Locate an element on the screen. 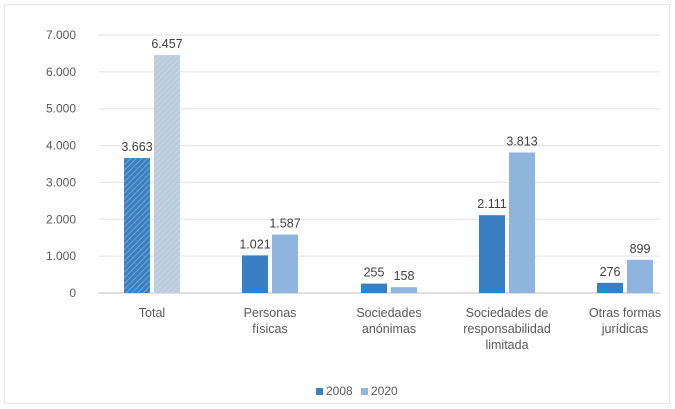 The image size is (675, 409). data-label: 1.021 is located at coordinates (254, 244).